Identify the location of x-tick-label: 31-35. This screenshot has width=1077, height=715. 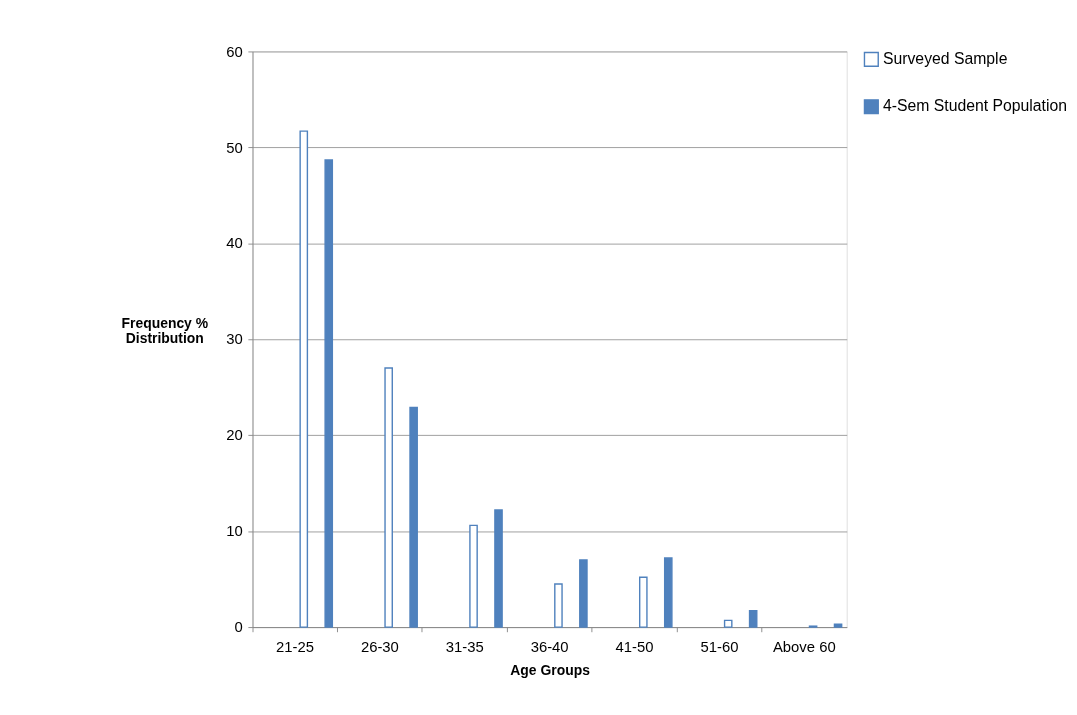
(464, 646).